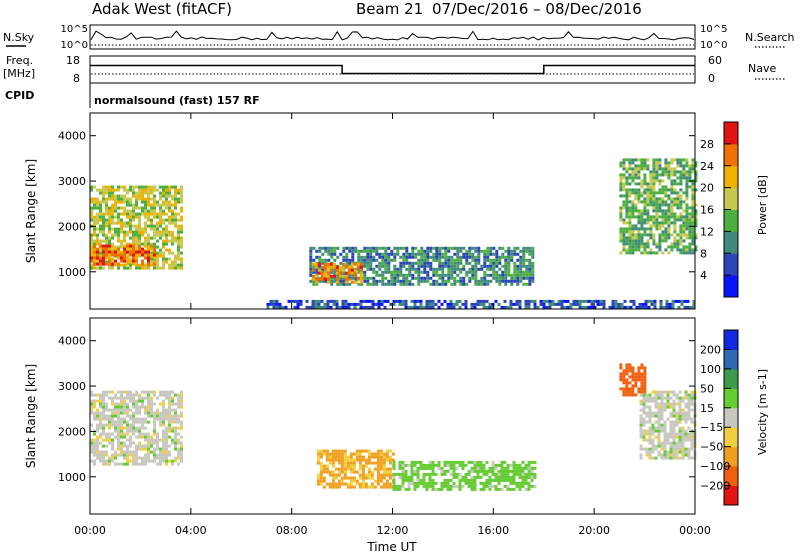 The height and width of the screenshot is (554, 800). What do you see at coordinates (72, 431) in the screenshot?
I see `y-tick-label: 2000` at bounding box center [72, 431].